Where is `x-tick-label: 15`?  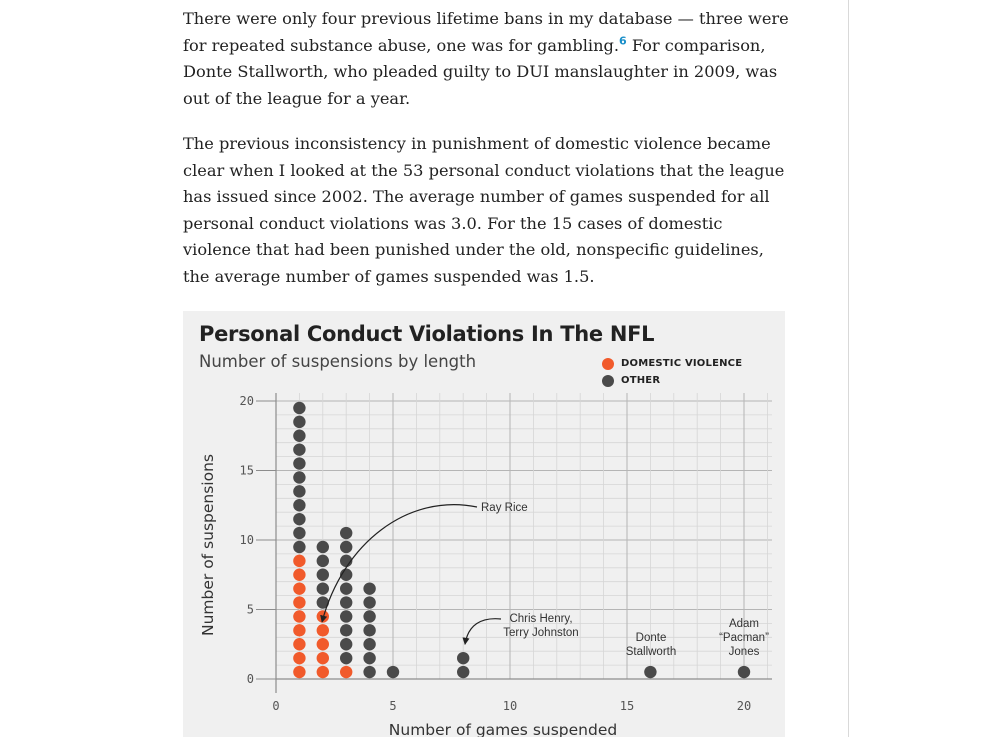 x-tick-label: 15 is located at coordinates (627, 706).